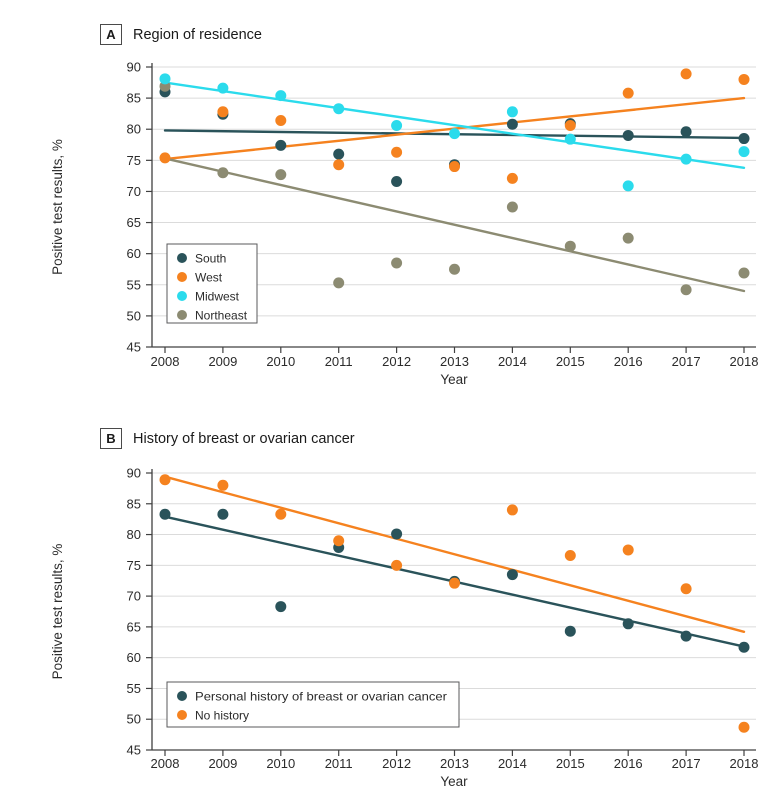 The height and width of the screenshot is (807, 780). Describe the element at coordinates (134, 222) in the screenshot. I see `y-tick-label: 65` at that location.